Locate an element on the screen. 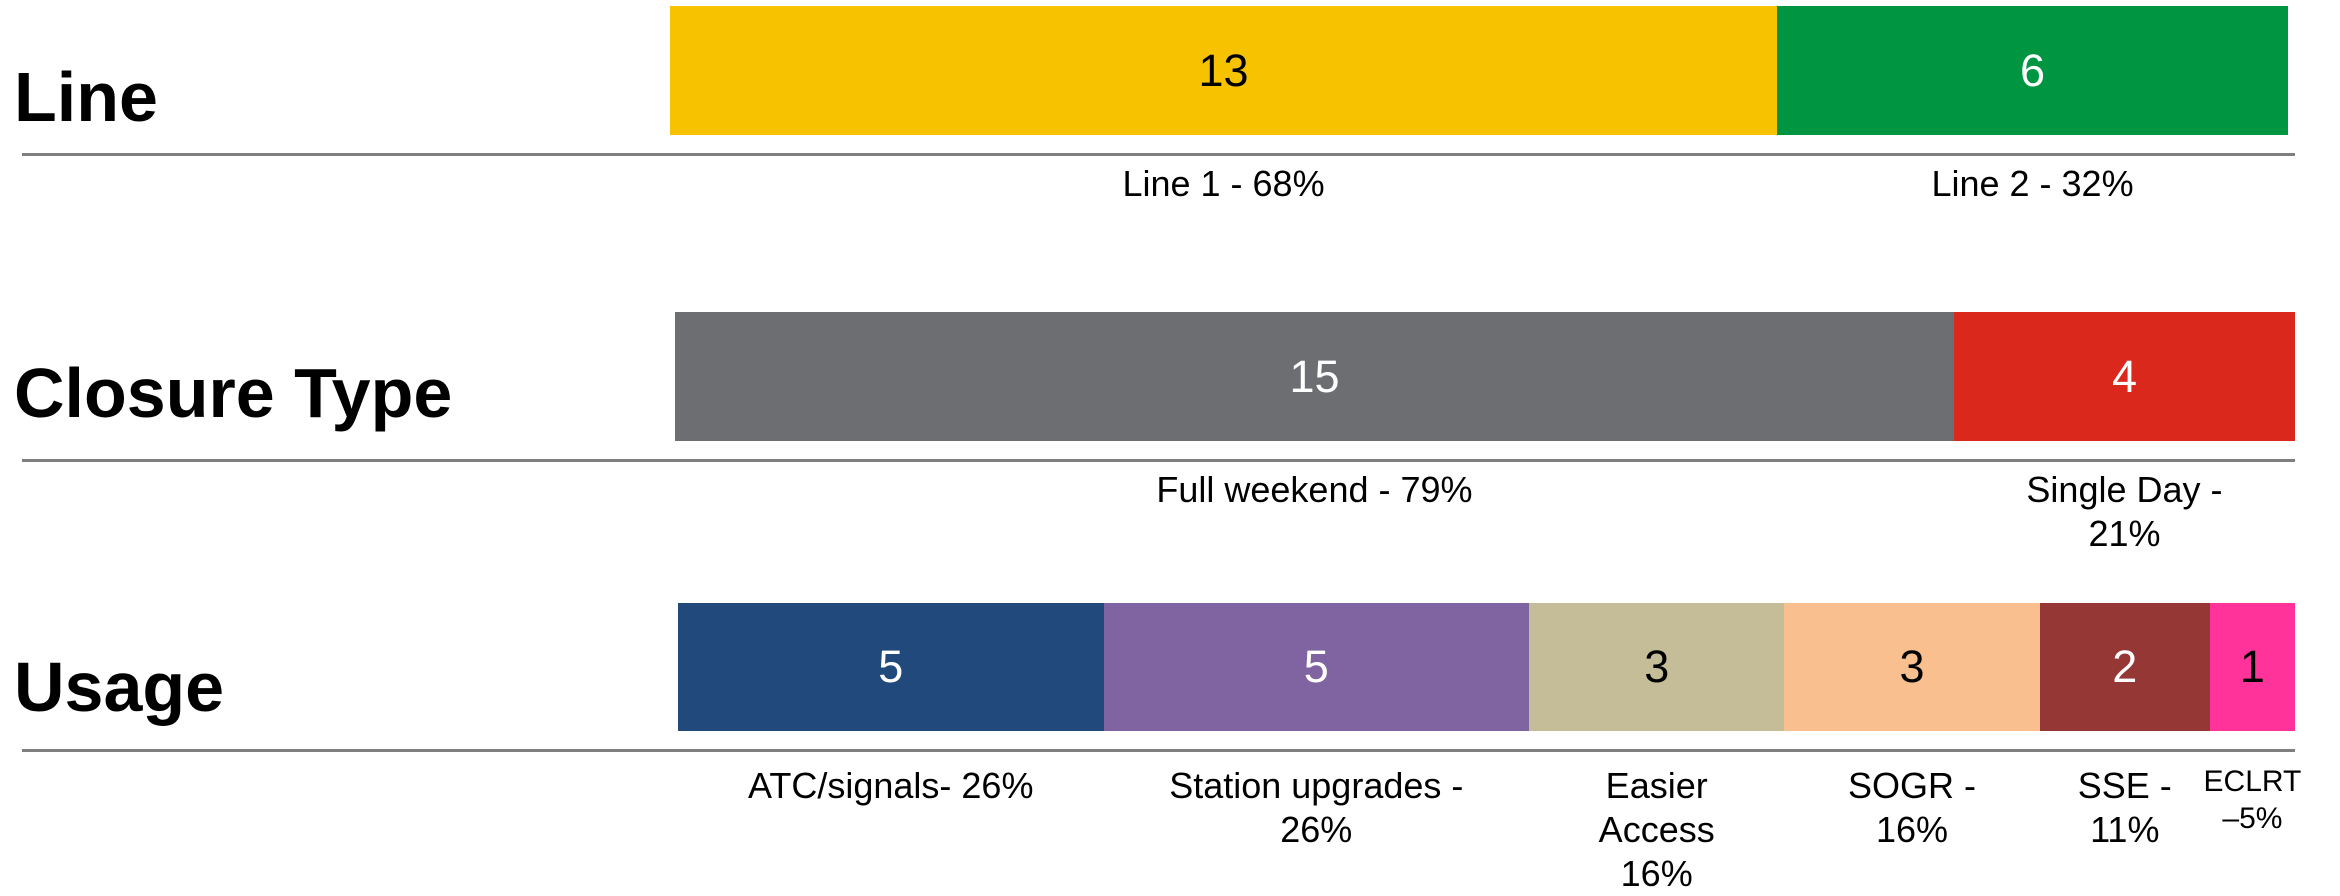  data-label: 6 is located at coordinates (2033, 70).